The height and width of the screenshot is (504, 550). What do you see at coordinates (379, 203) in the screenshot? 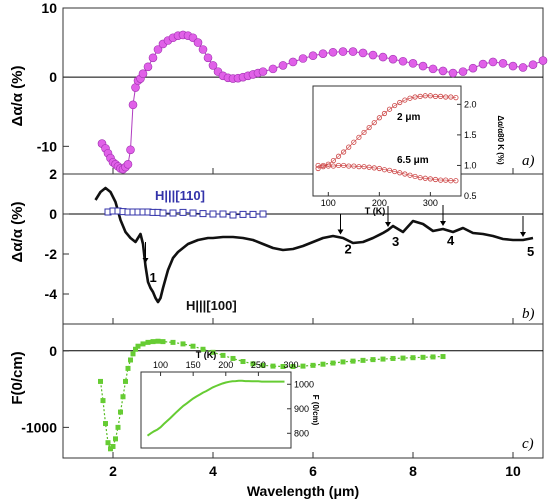
I see `inset-x-tick-label: 200` at bounding box center [379, 203].